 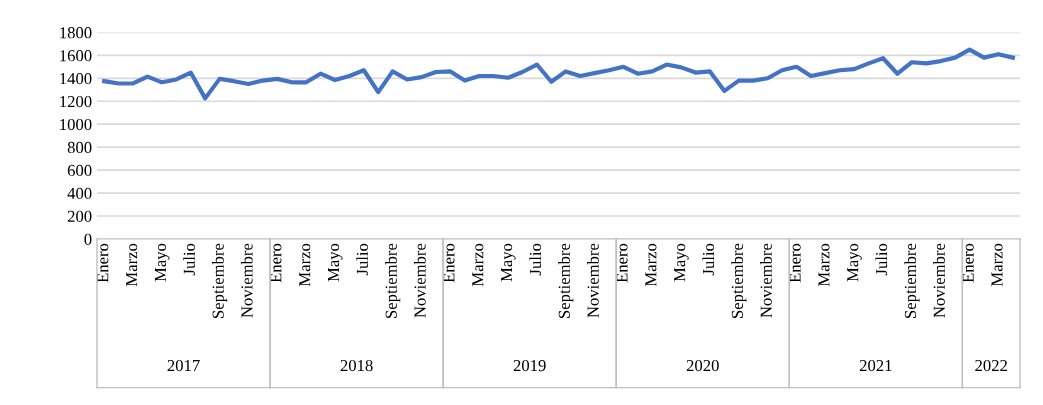 What do you see at coordinates (76, 124) in the screenshot?
I see `y-tick-label: 1000` at bounding box center [76, 124].